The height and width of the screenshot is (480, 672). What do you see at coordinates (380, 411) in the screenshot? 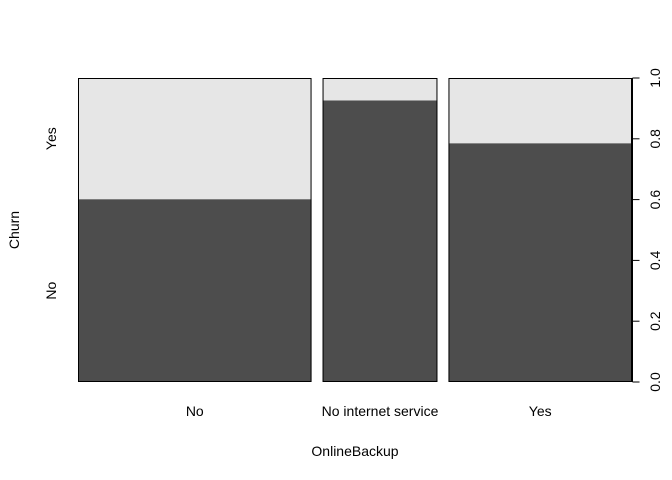
I see `x-tick-label-1: No internet service` at bounding box center [380, 411].